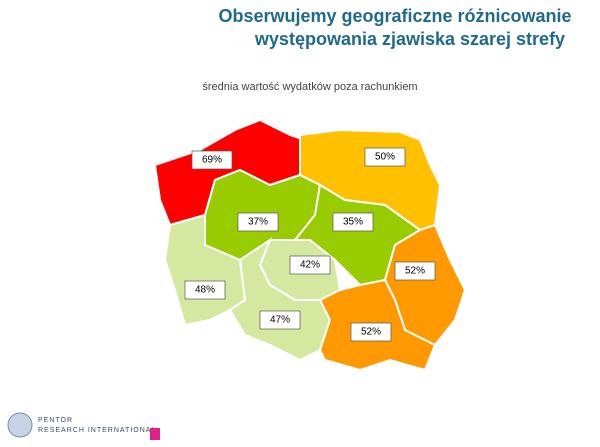  I want to click on region-label: 69%, so click(212, 160).